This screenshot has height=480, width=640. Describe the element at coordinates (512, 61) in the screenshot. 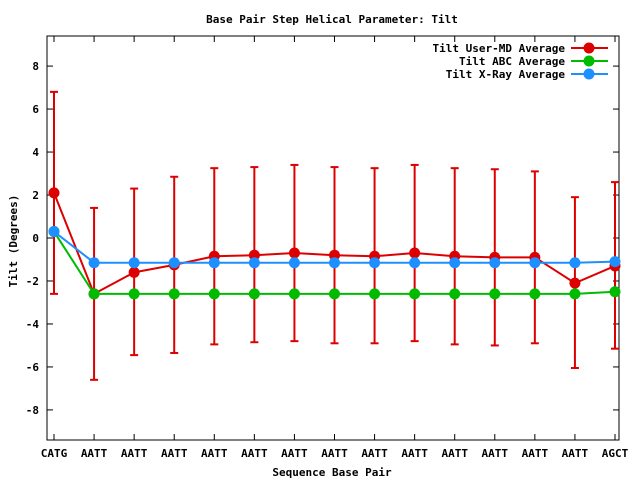

I see `legend-label: Tilt ABC Average` at that location.